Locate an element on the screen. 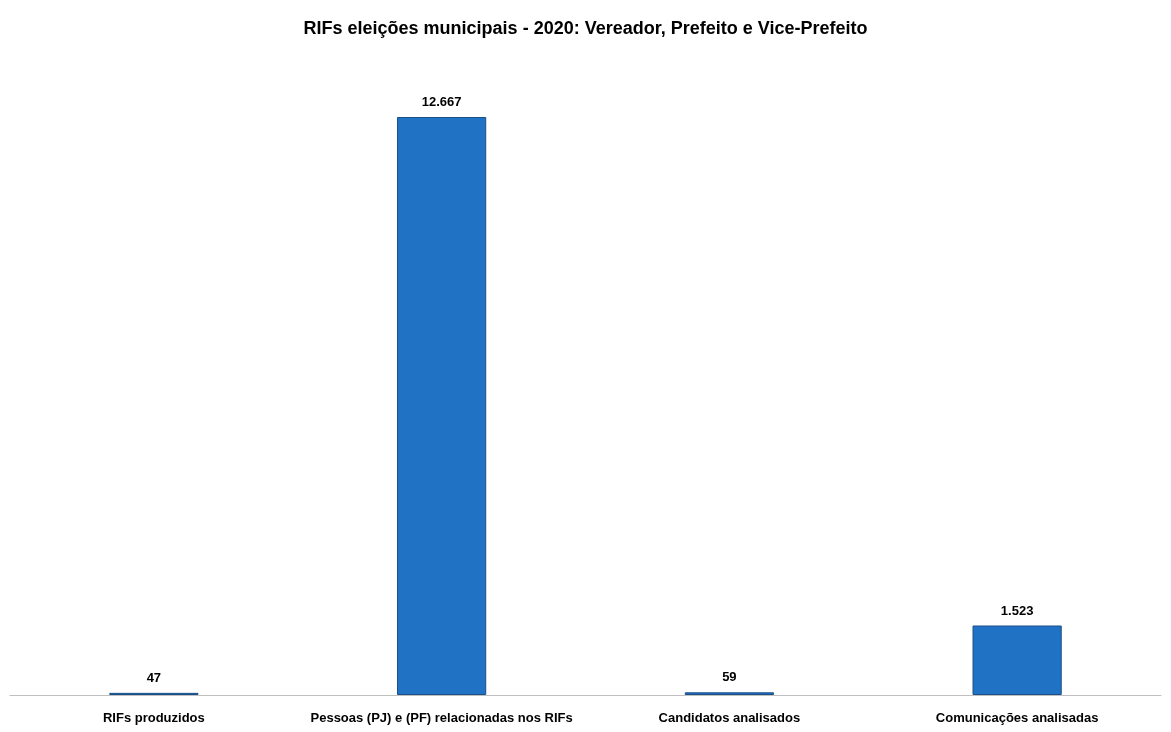 The height and width of the screenshot is (732, 1171). x-tick-label: RIFs produzidos is located at coordinates (153, 717).